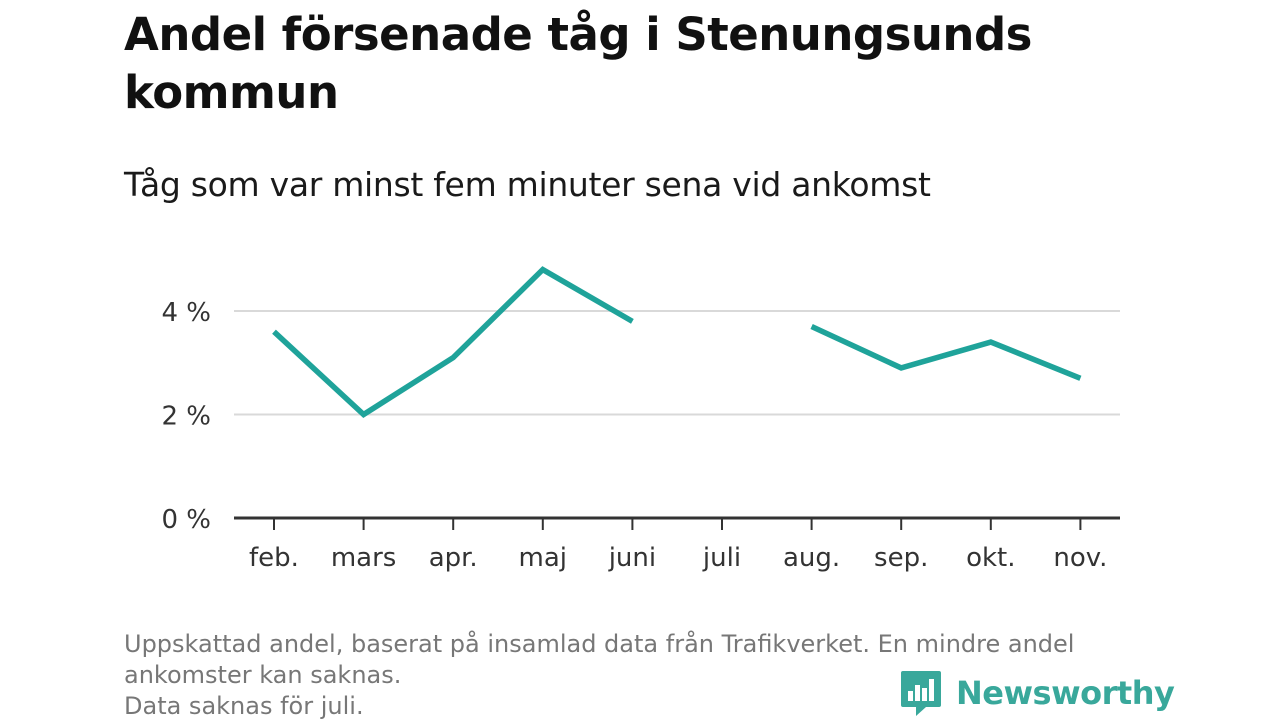 This screenshot has height=722, width=1280. What do you see at coordinates (721, 558) in the screenshot?
I see `x-tick-label: juli` at bounding box center [721, 558].